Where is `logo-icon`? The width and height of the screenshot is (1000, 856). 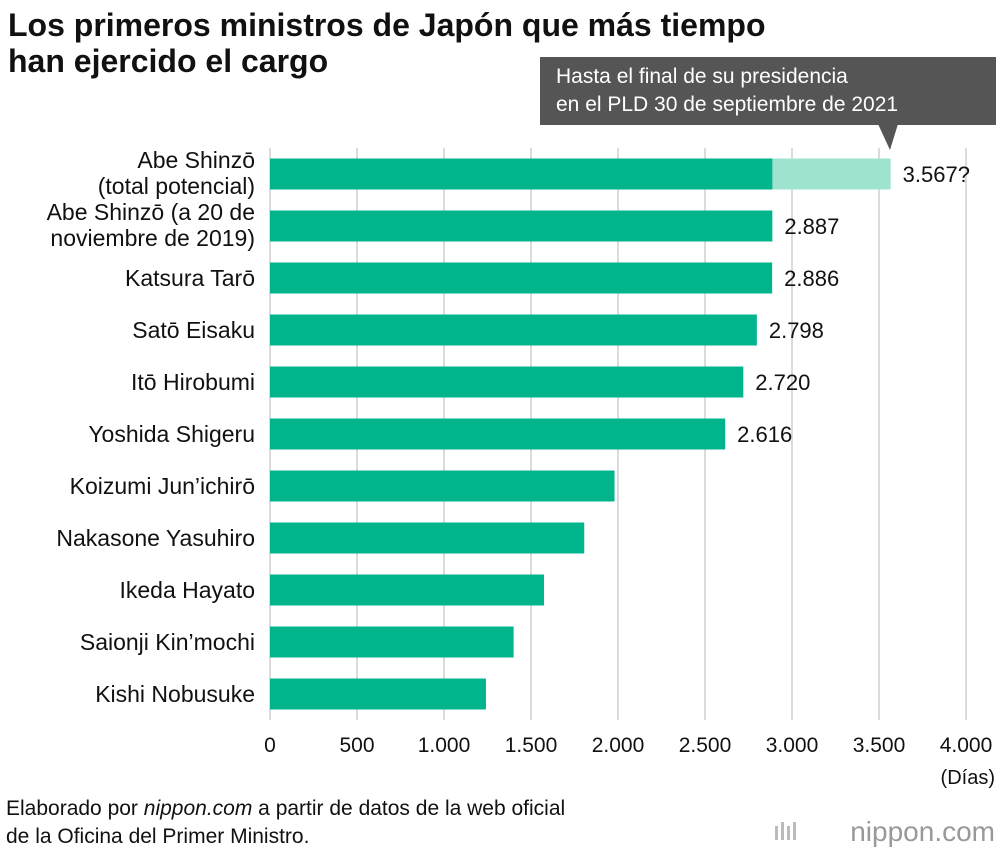
logo-icon is located at coordinates (785, 831).